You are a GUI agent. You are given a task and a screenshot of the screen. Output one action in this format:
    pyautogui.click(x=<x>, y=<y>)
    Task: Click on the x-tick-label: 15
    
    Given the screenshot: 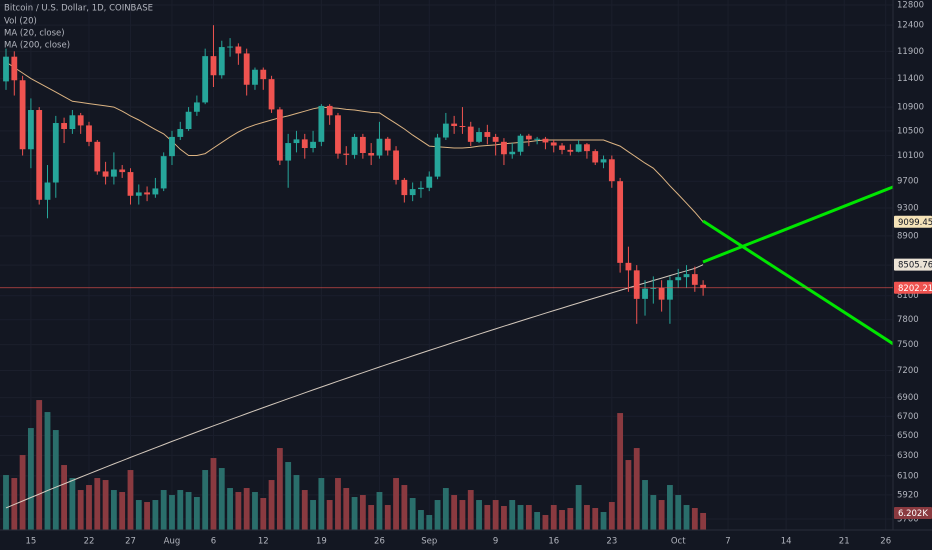 What is the action you would take?
    pyautogui.click(x=30, y=542)
    